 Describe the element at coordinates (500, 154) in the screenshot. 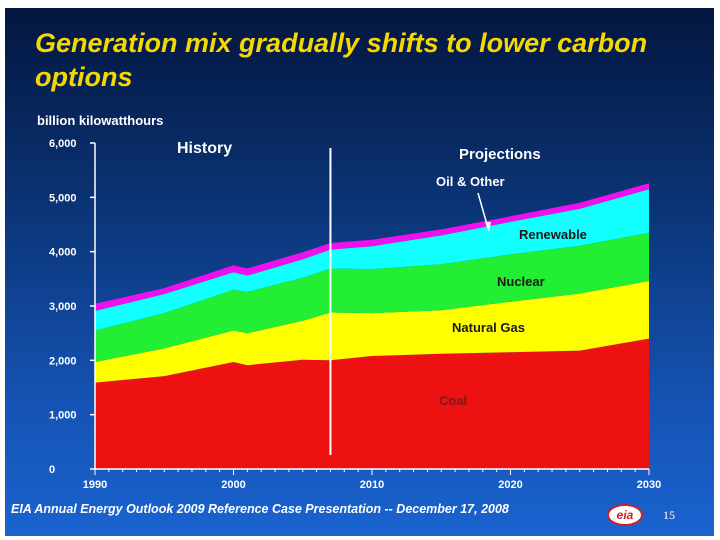

I see `projections-label: Projections` at that location.